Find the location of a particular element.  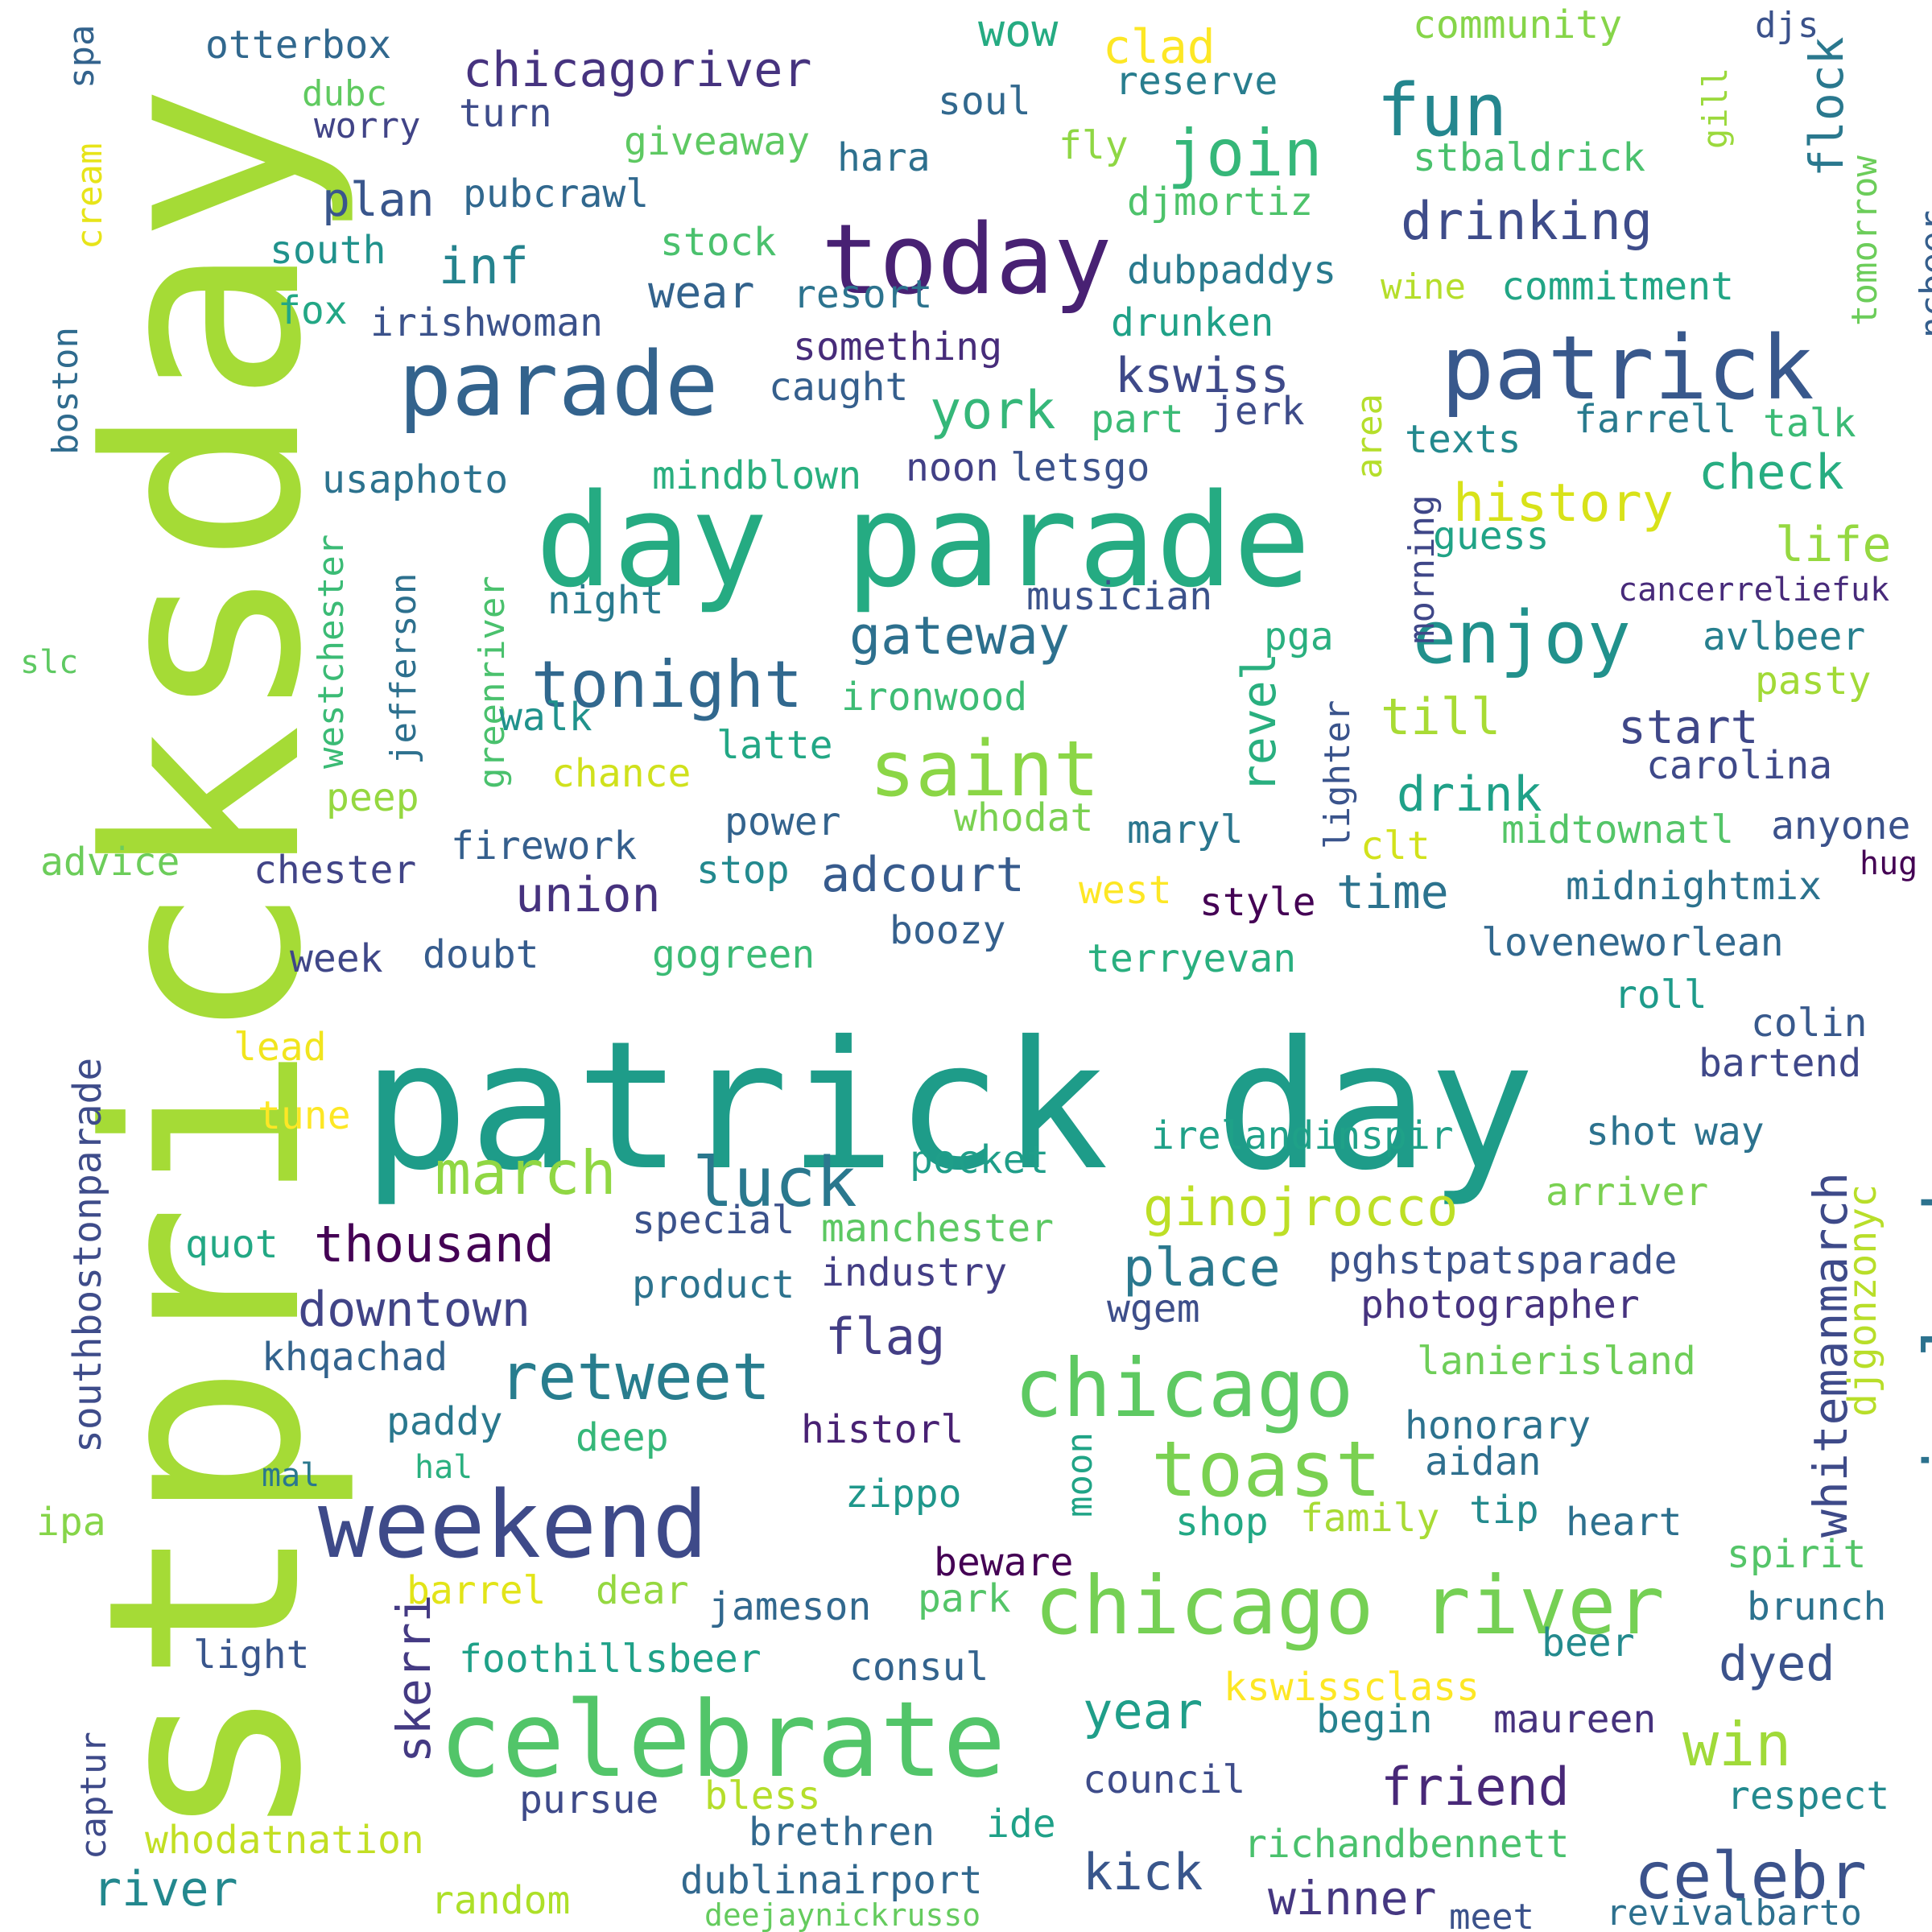

word-doubt: doubt is located at coordinates (481, 954).